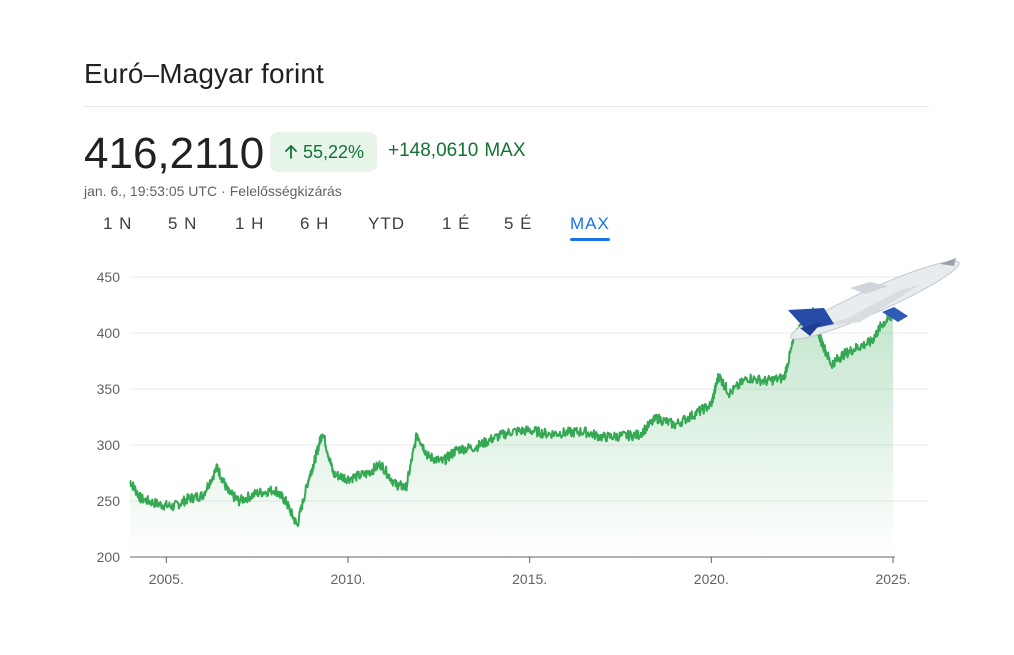 The height and width of the screenshot is (655, 1014). Describe the element at coordinates (109, 557) in the screenshot. I see `y-tick-label: 200` at that location.